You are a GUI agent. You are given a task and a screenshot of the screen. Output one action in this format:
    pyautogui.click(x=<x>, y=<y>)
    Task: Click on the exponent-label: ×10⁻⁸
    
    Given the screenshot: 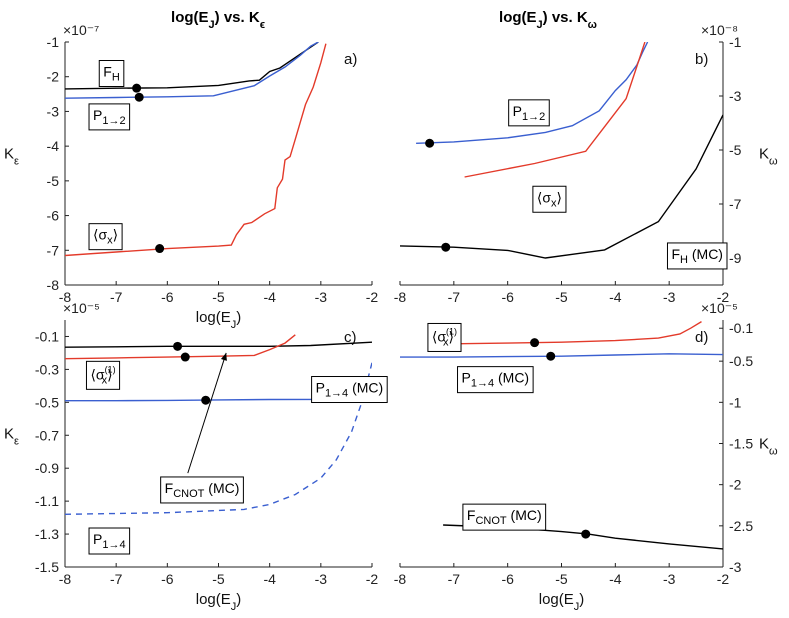 What is the action you would take?
    pyautogui.click(x=719, y=30)
    